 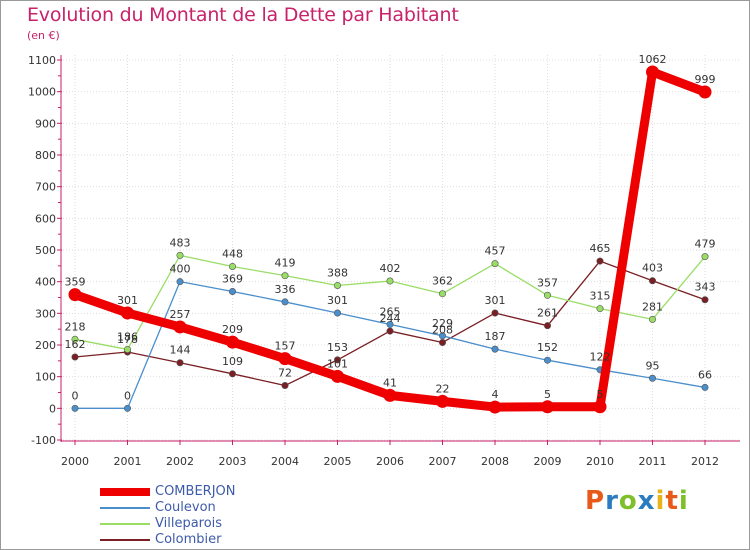 I want to click on data-label: 122, so click(x=600, y=357).